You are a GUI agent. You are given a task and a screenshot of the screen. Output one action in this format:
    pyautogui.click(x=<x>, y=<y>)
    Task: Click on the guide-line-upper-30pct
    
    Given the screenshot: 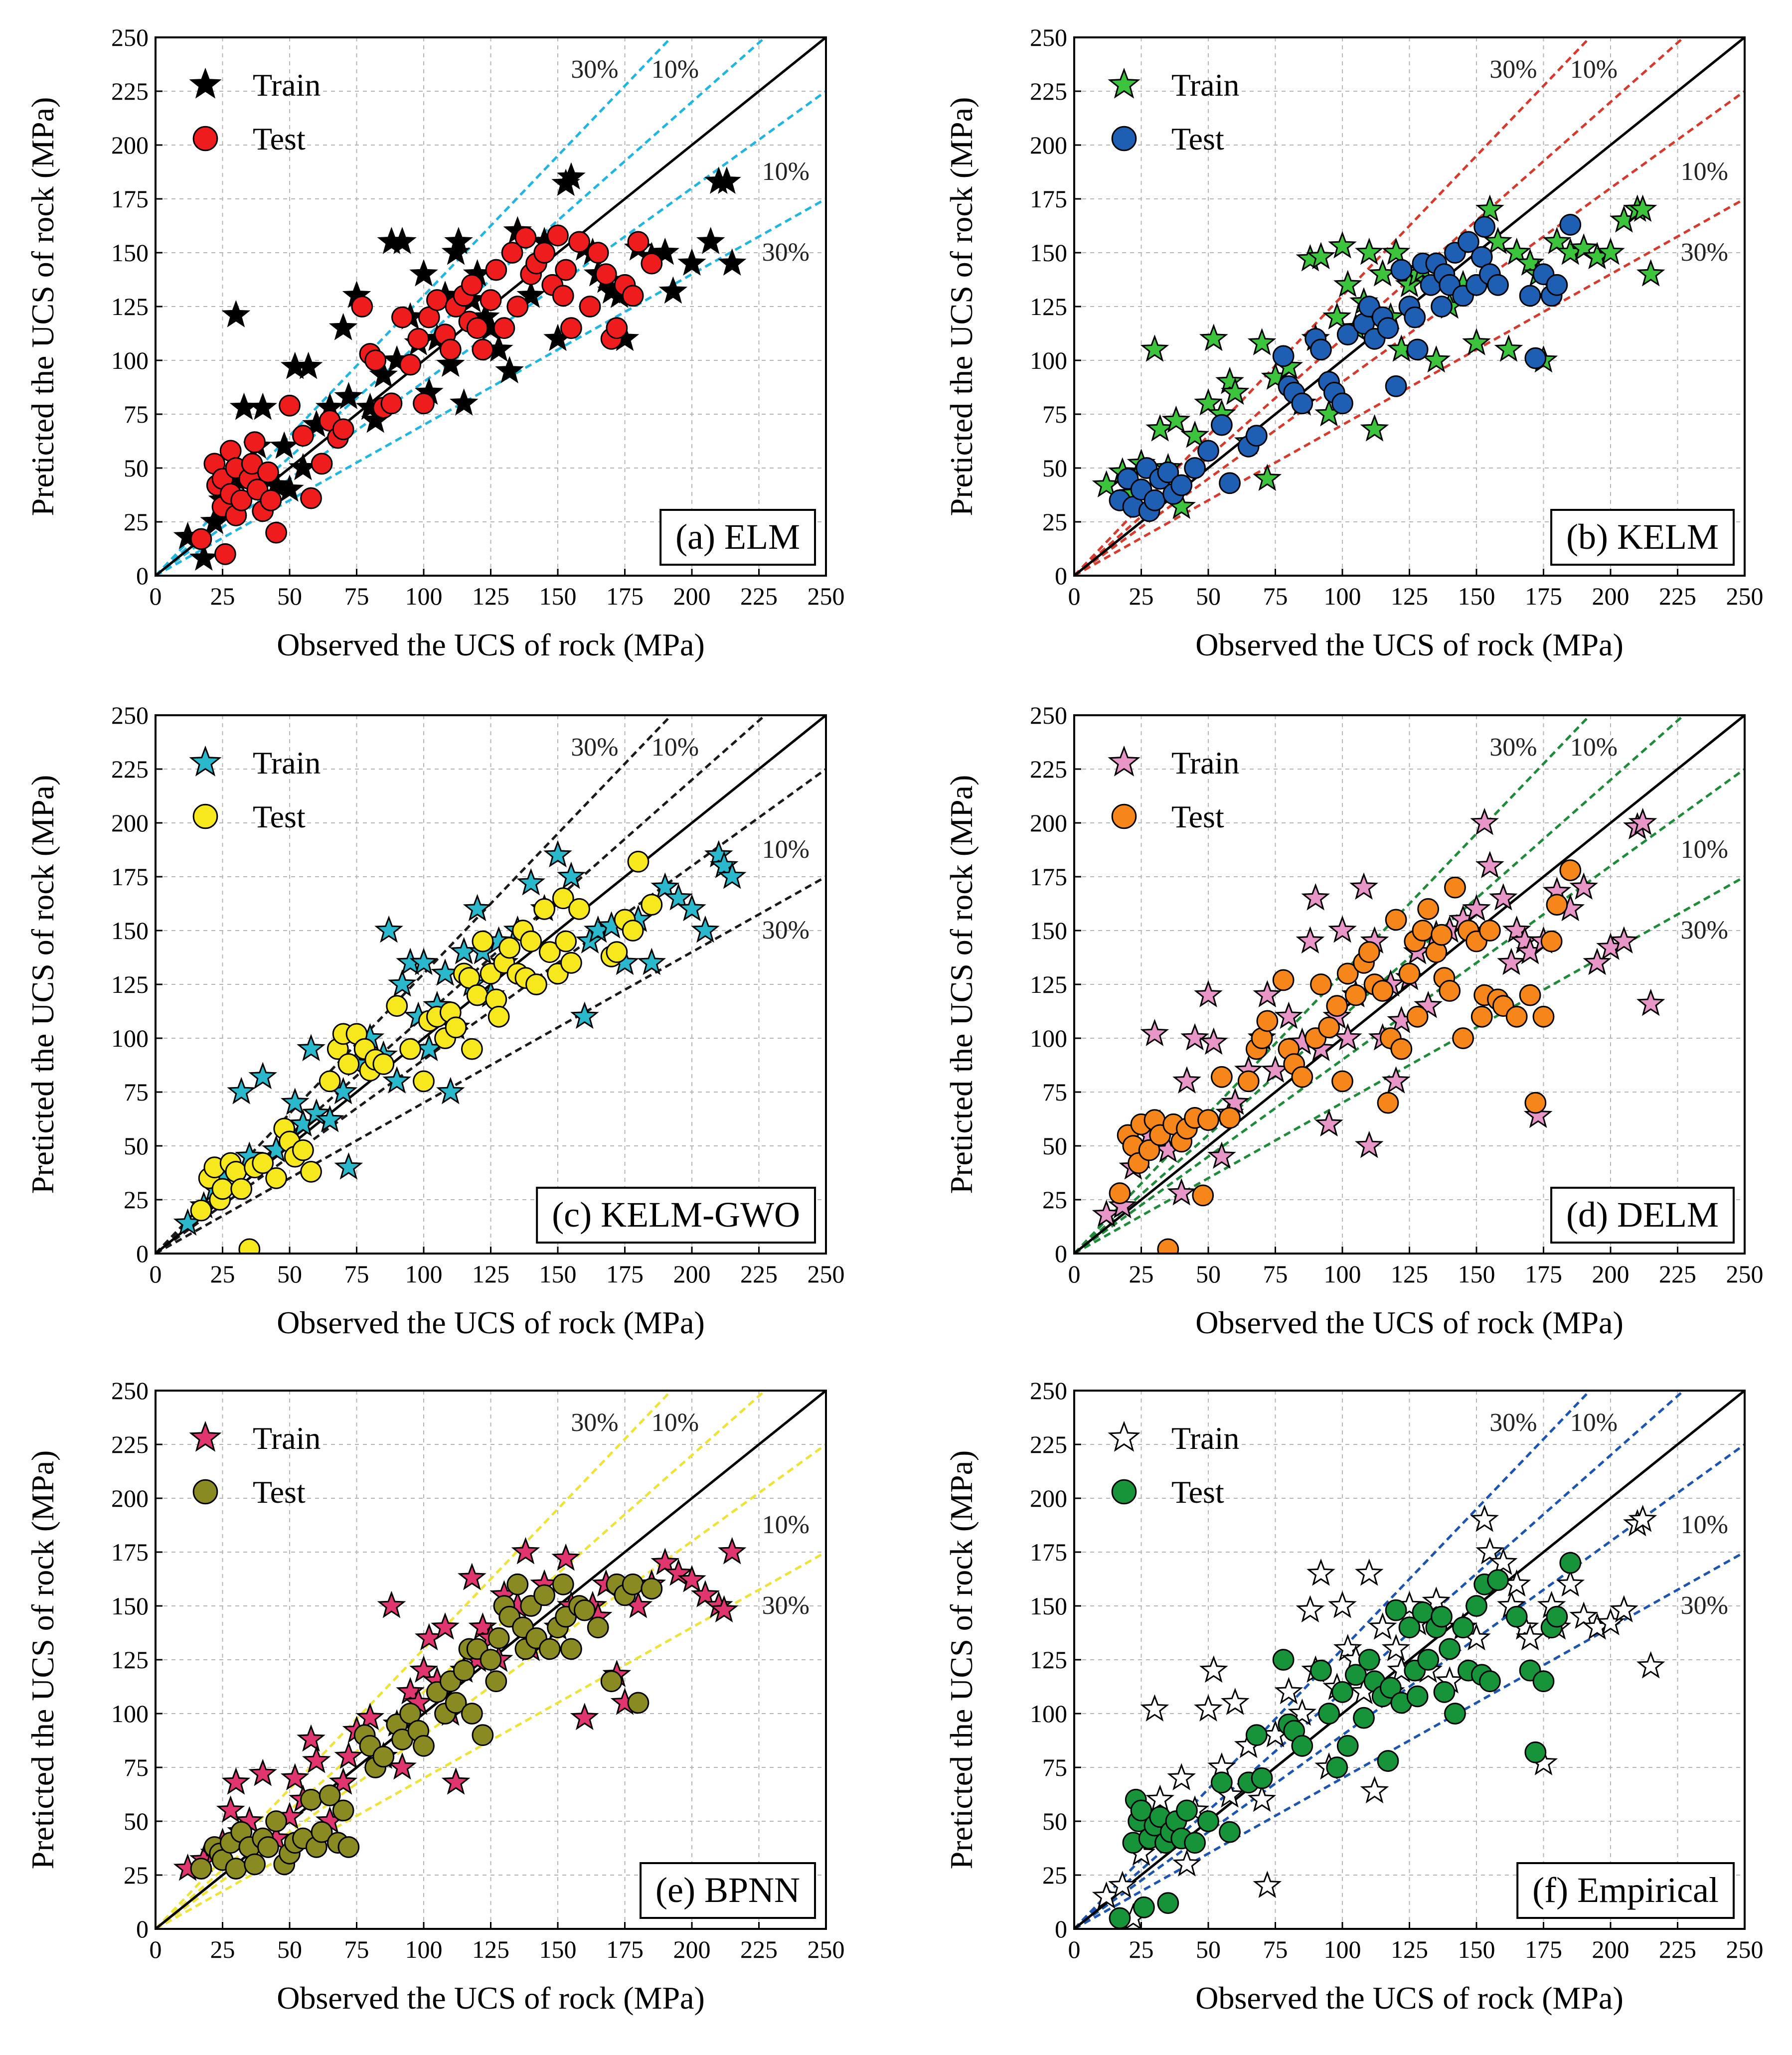 What is the action you would take?
    pyautogui.click(x=414, y=306)
    